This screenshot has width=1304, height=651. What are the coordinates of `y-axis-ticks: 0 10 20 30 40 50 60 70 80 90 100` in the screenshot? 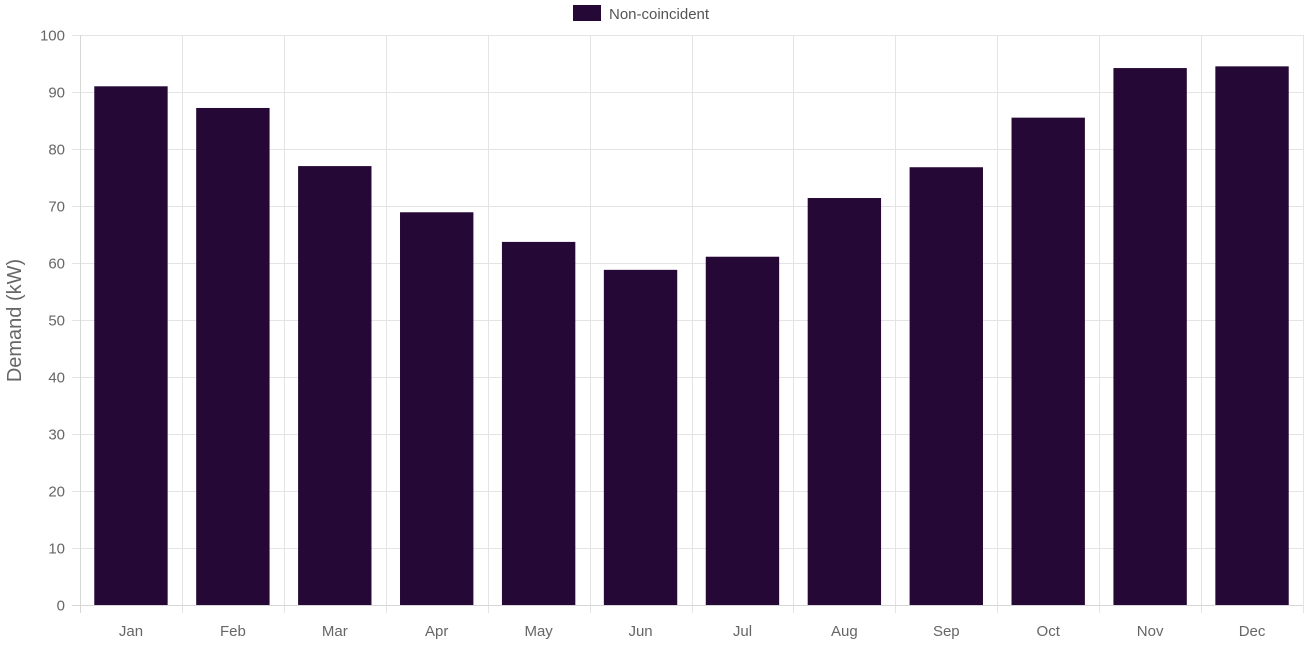 It's located at (52, 321).